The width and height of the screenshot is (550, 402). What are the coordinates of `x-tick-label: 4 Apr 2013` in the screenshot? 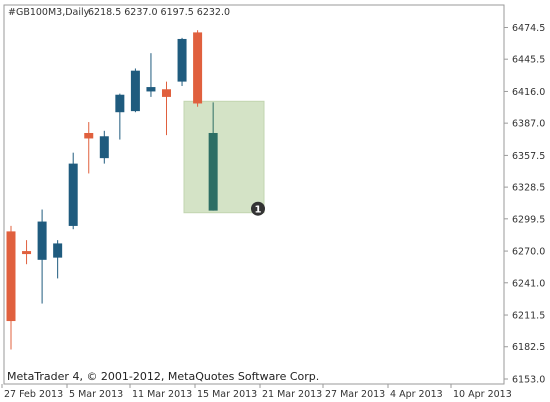 It's located at (416, 394).